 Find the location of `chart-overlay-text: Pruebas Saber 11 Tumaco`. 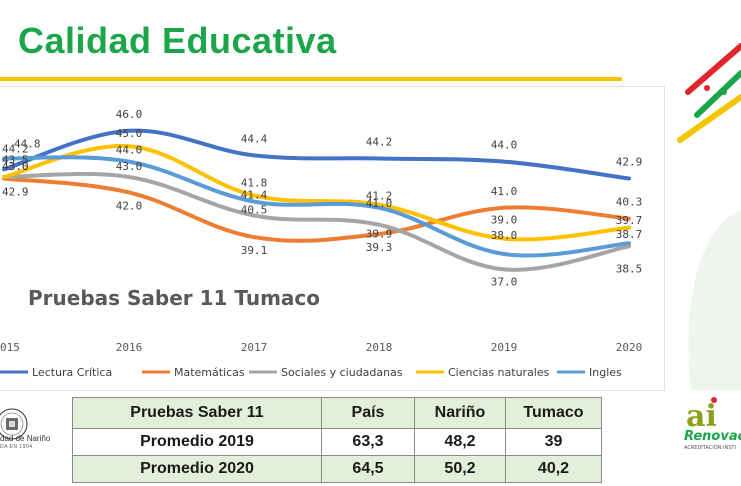

chart-overlay-text: Pruebas Saber 11 Tumaco is located at coordinates (174, 298).